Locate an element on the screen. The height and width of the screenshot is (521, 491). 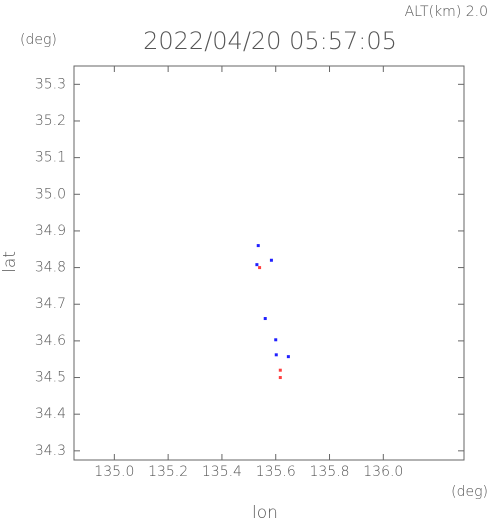
x-tick-label: 135.0 is located at coordinates (114, 472).